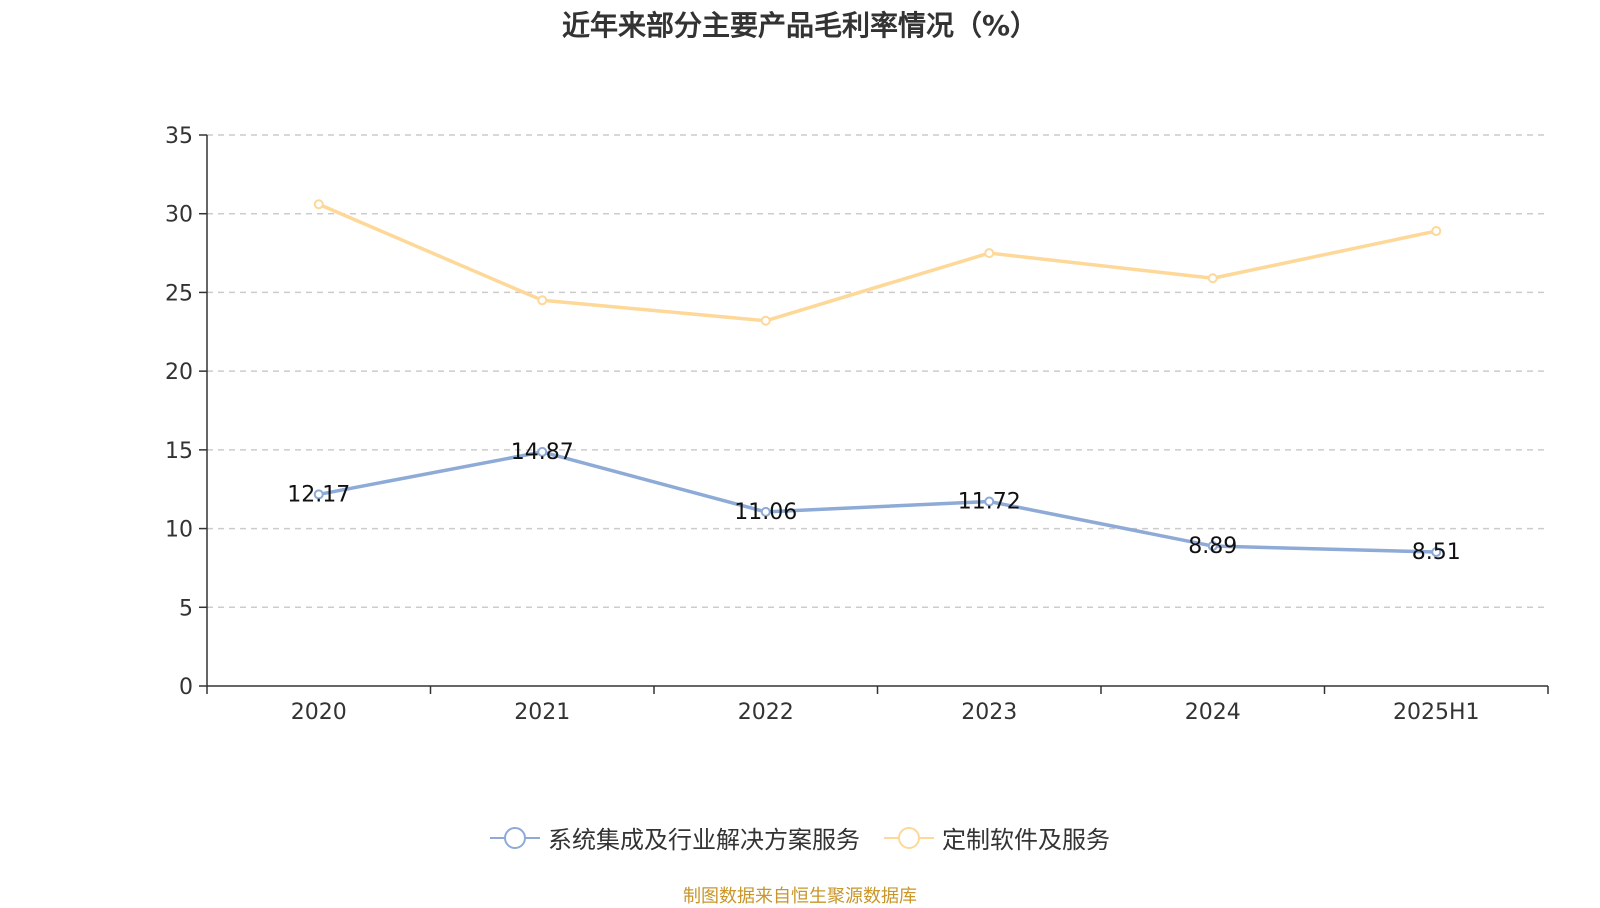  Describe the element at coordinates (179, 293) in the screenshot. I see `y-tick-label: 25` at that location.